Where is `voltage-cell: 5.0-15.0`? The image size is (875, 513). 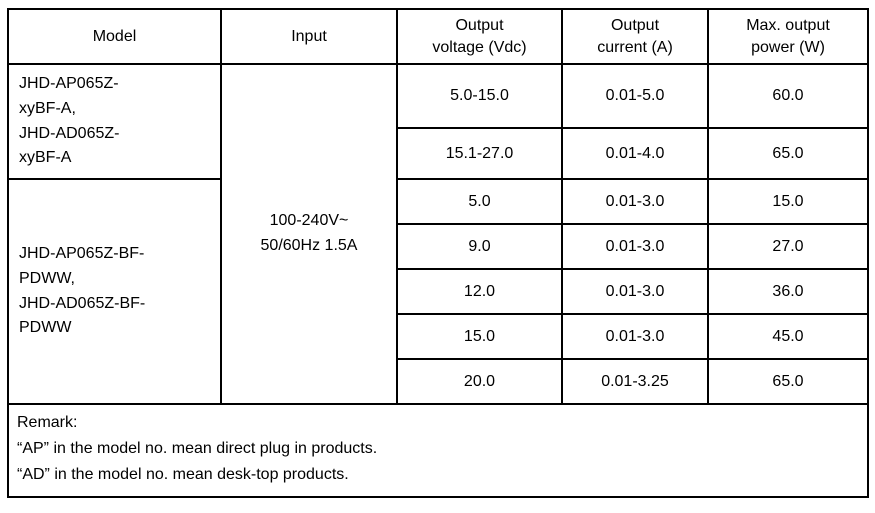 voltage-cell: 5.0-15.0 is located at coordinates (479, 96).